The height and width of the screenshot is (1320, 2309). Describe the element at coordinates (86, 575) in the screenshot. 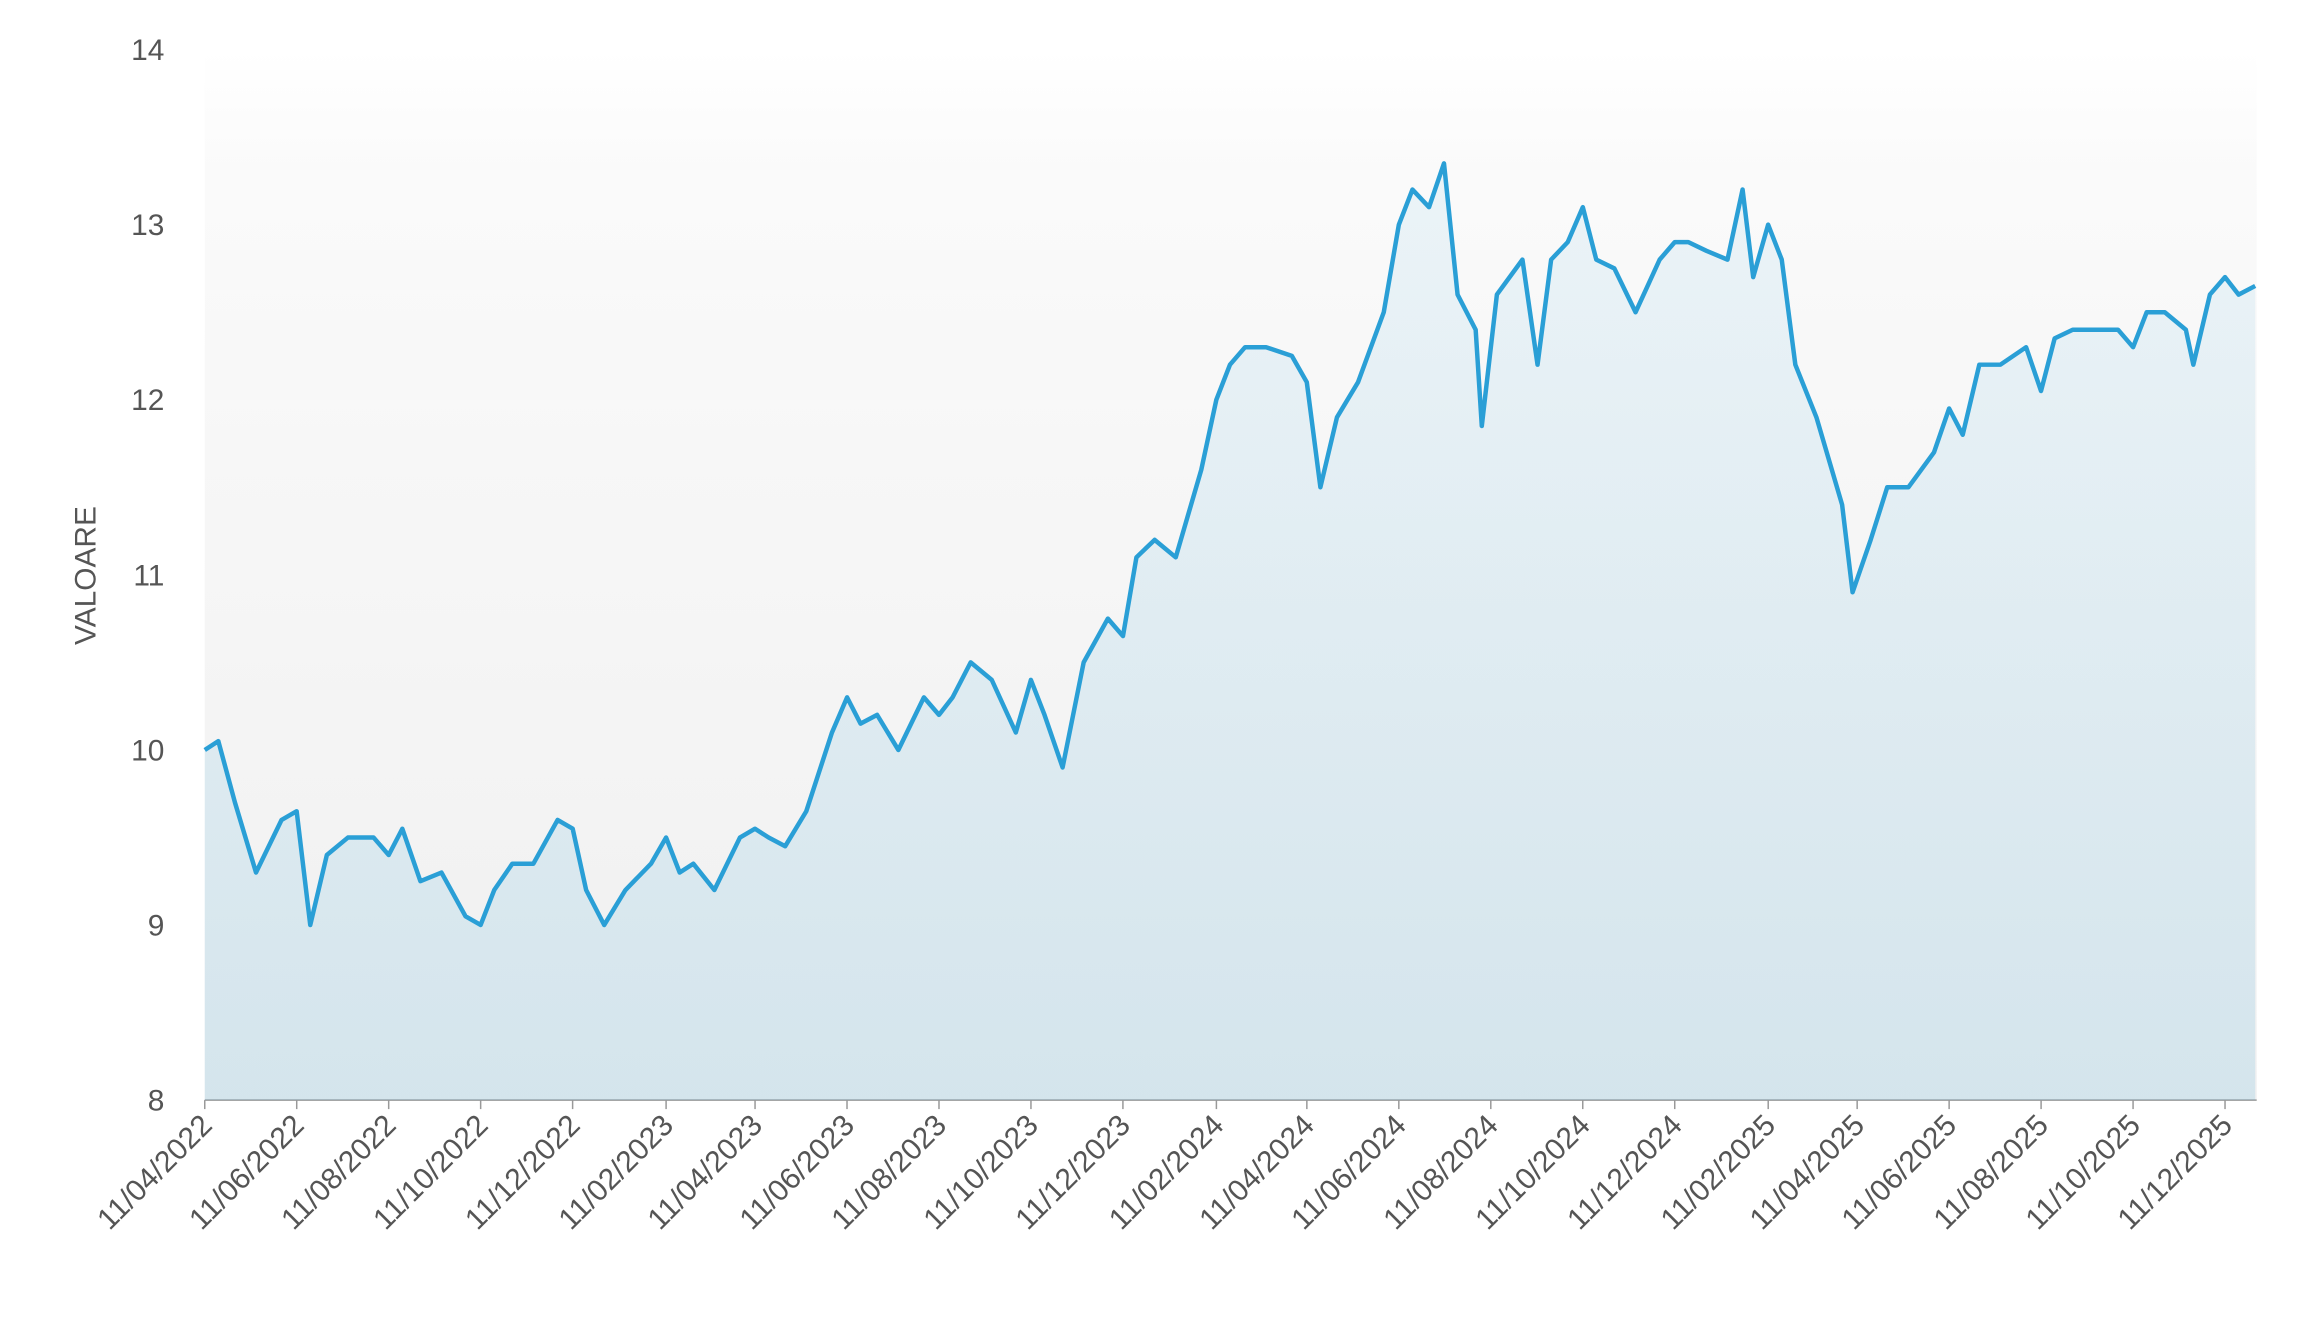

I see `y-axis-label: VALOARE` at that location.